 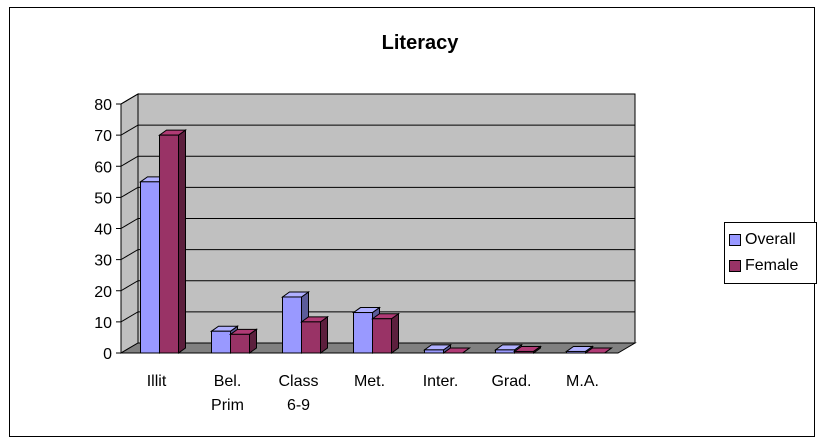 I want to click on chart-title: Literacy, so click(x=421, y=43).